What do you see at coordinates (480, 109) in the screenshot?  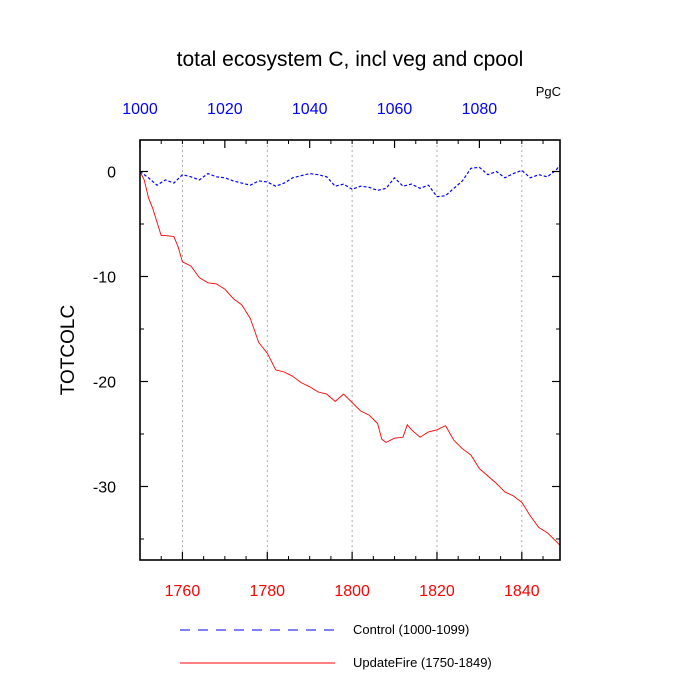 I see `x-top-tick-label: 1080` at bounding box center [480, 109].